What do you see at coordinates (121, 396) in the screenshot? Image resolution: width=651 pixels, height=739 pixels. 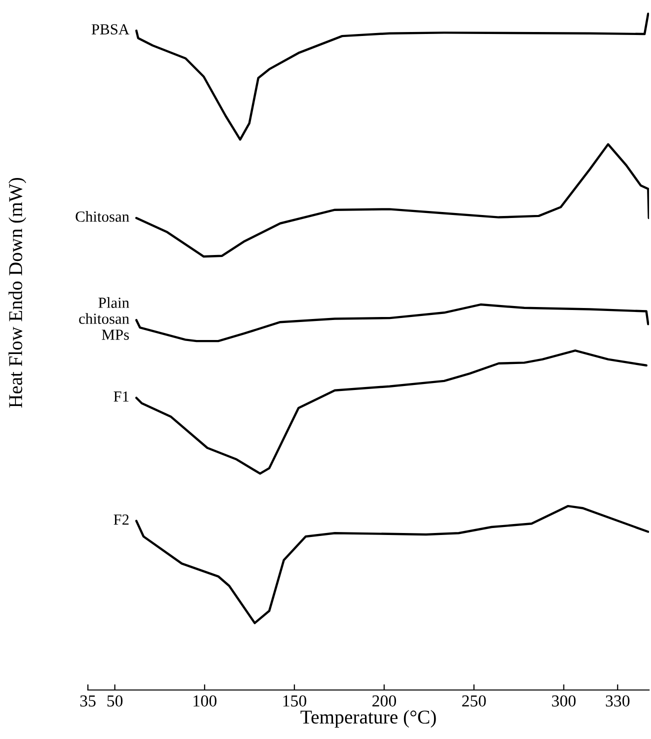 I see `series-label: F1` at bounding box center [121, 396].